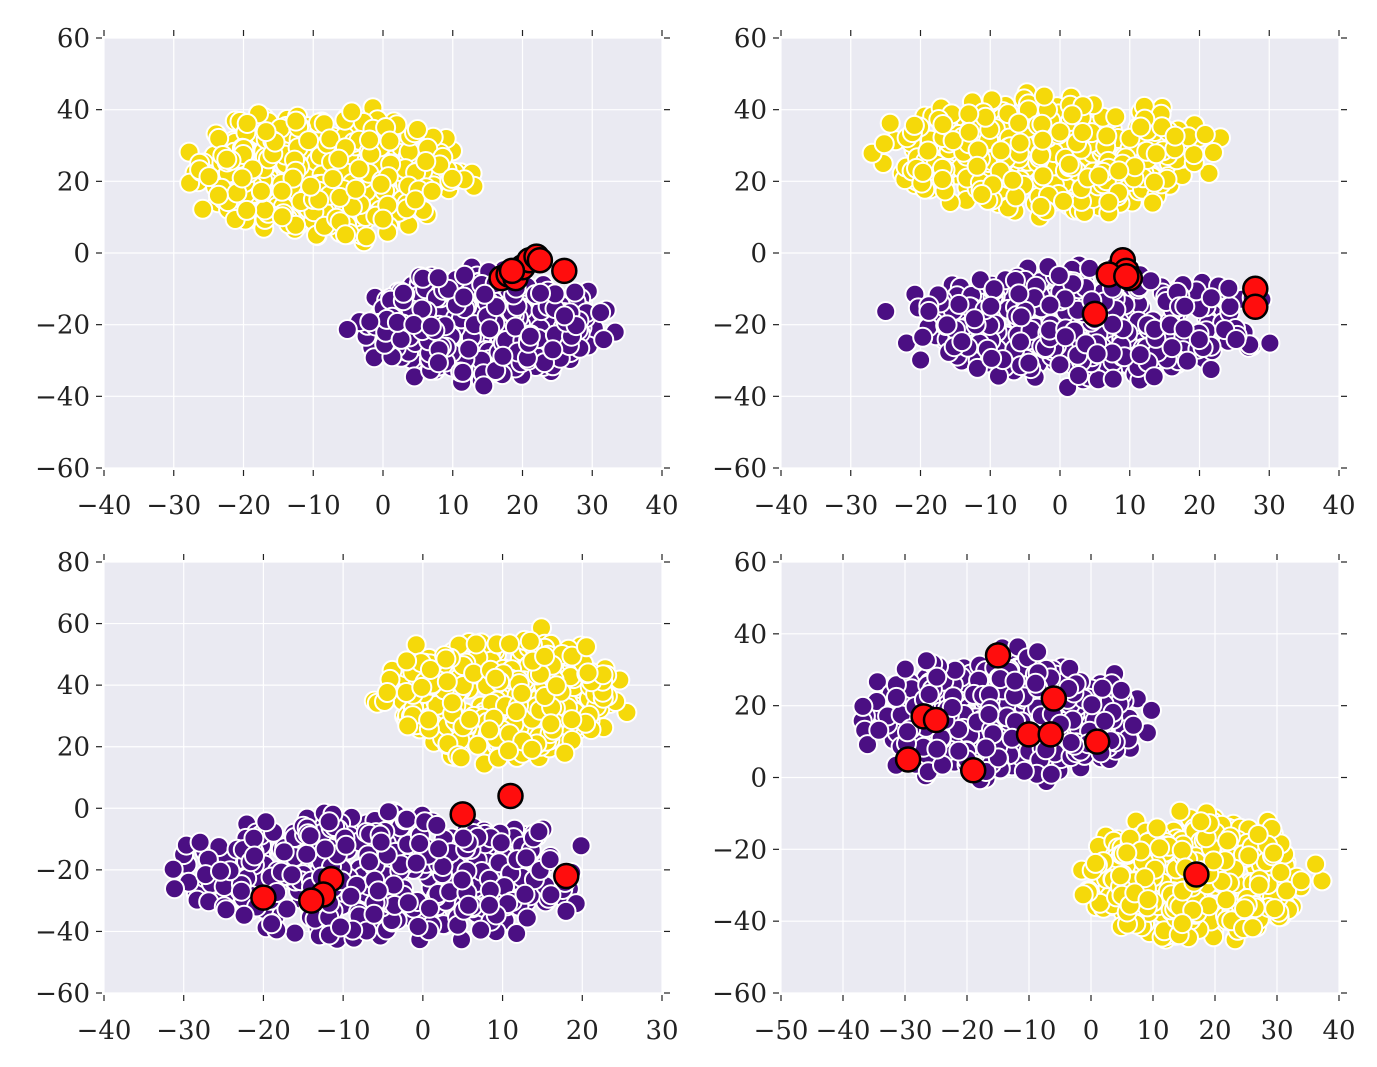 This screenshot has height=1067, width=1377. I want to click on y-tick-label: 0, so click(758, 779).